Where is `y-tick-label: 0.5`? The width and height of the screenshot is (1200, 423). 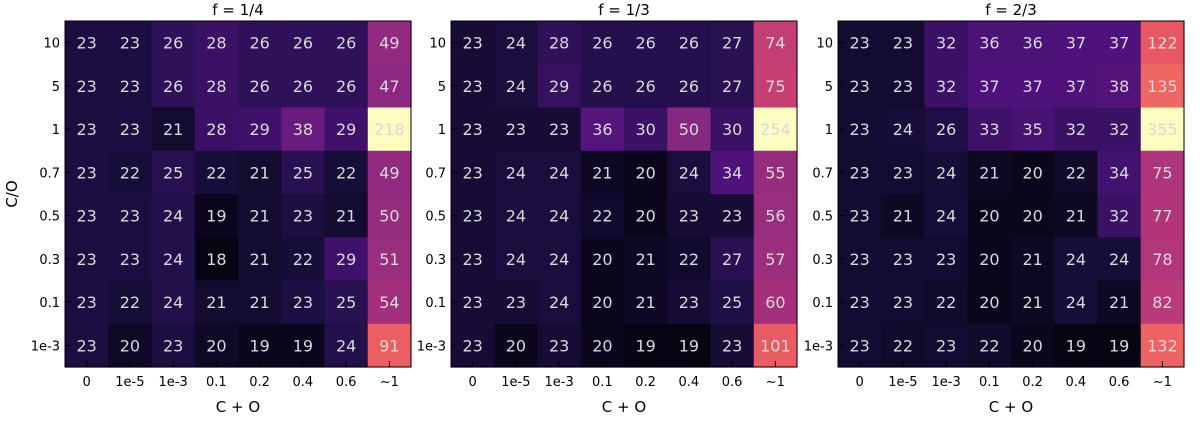 y-tick-label: 0.5 is located at coordinates (822, 217).